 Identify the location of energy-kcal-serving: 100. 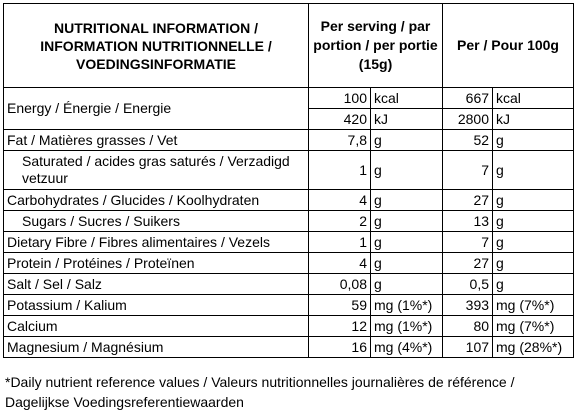
(339, 98).